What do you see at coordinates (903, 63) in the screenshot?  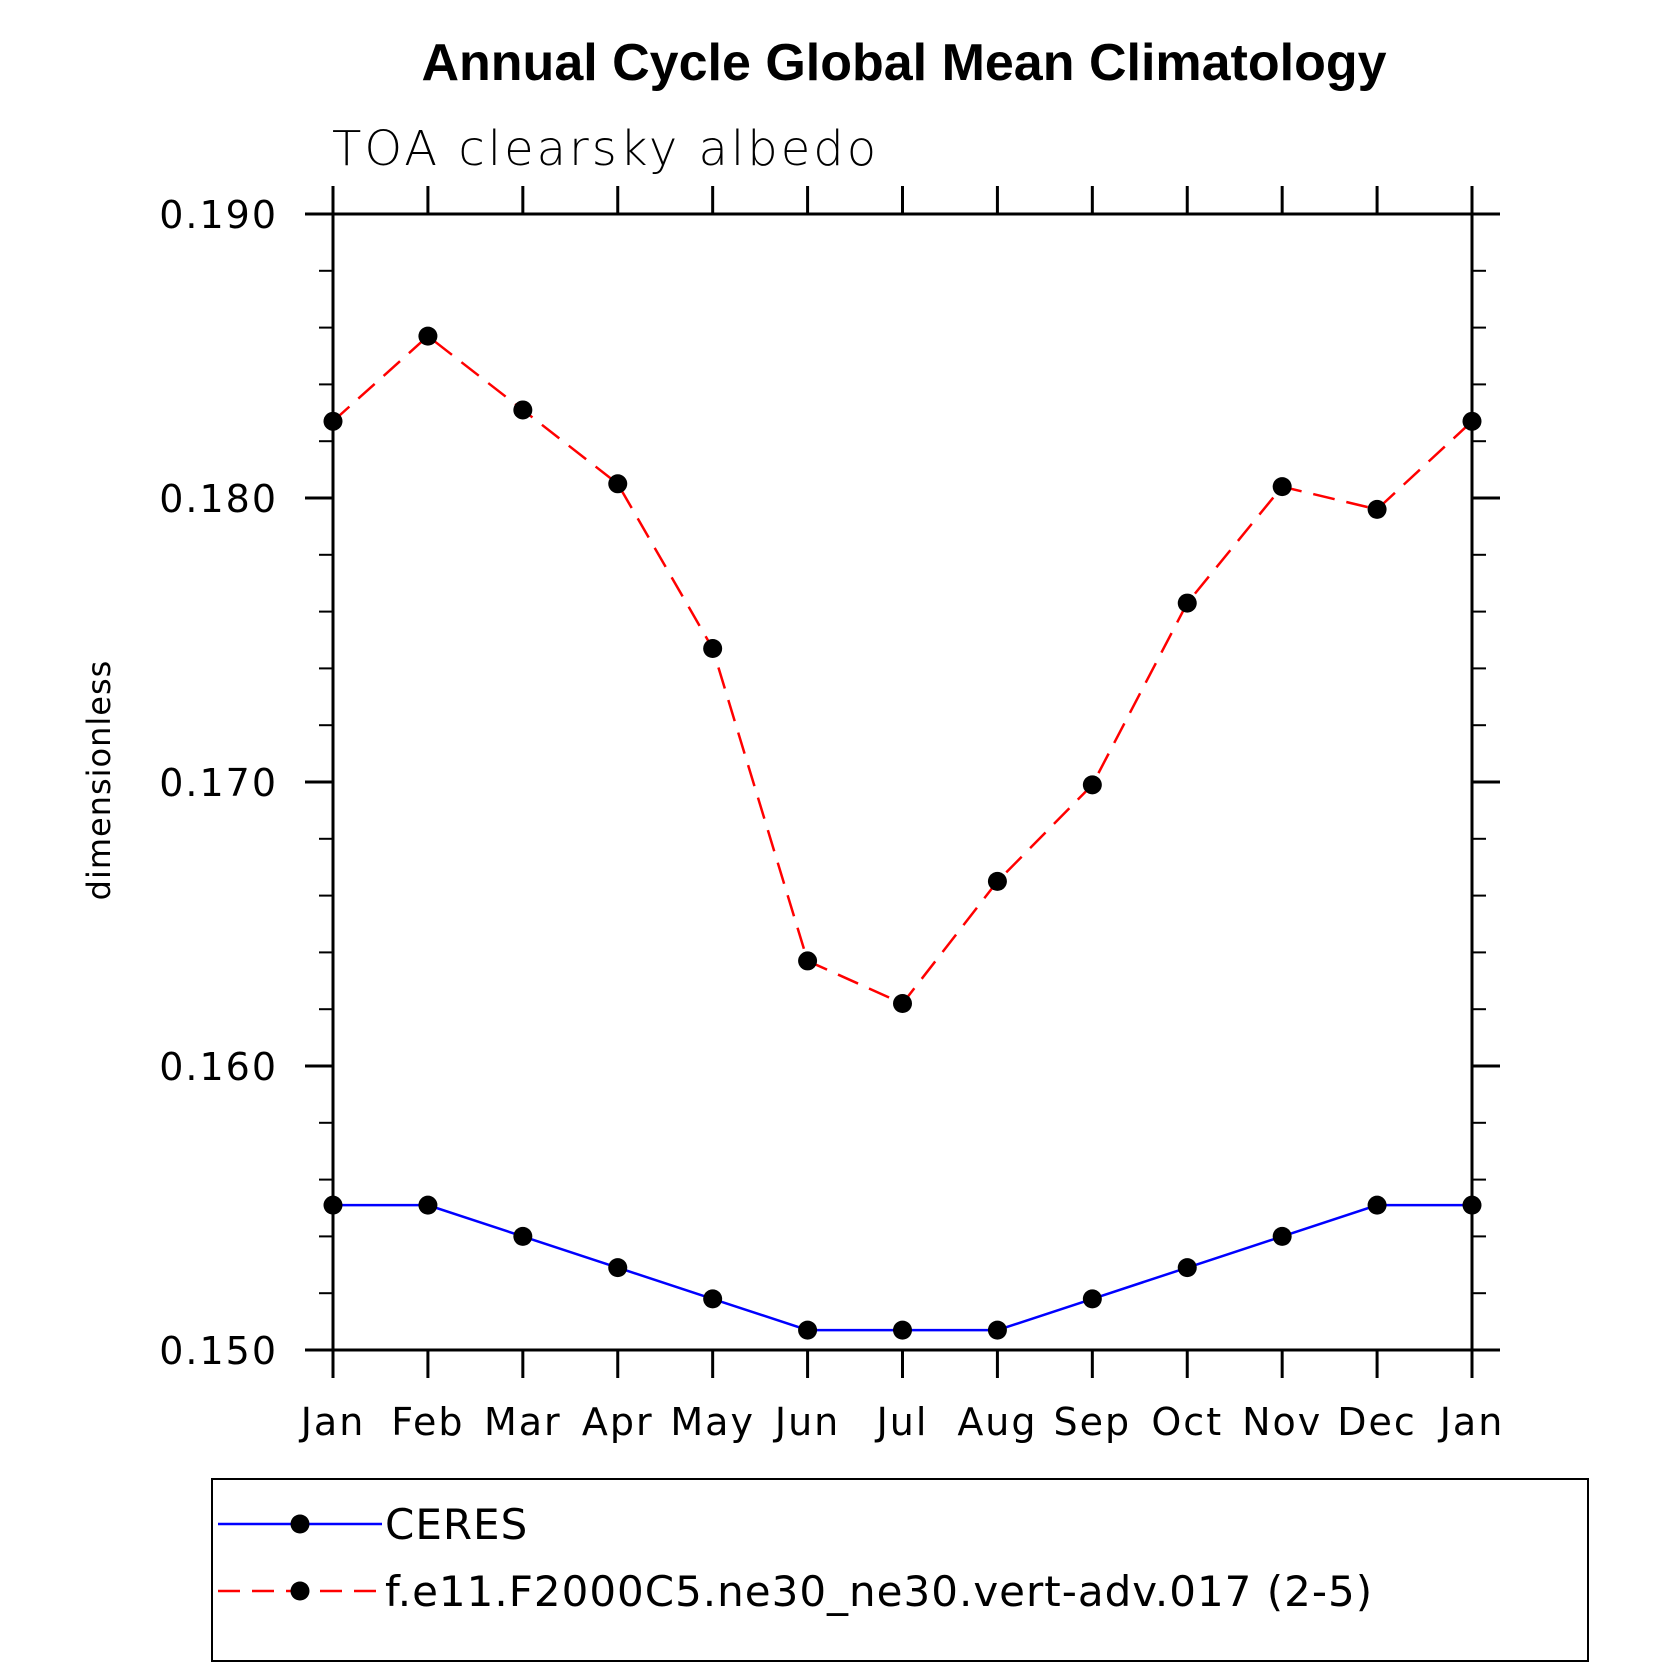 I see `chart-title: Annual Cycle Global Mean Climatology` at bounding box center [903, 63].